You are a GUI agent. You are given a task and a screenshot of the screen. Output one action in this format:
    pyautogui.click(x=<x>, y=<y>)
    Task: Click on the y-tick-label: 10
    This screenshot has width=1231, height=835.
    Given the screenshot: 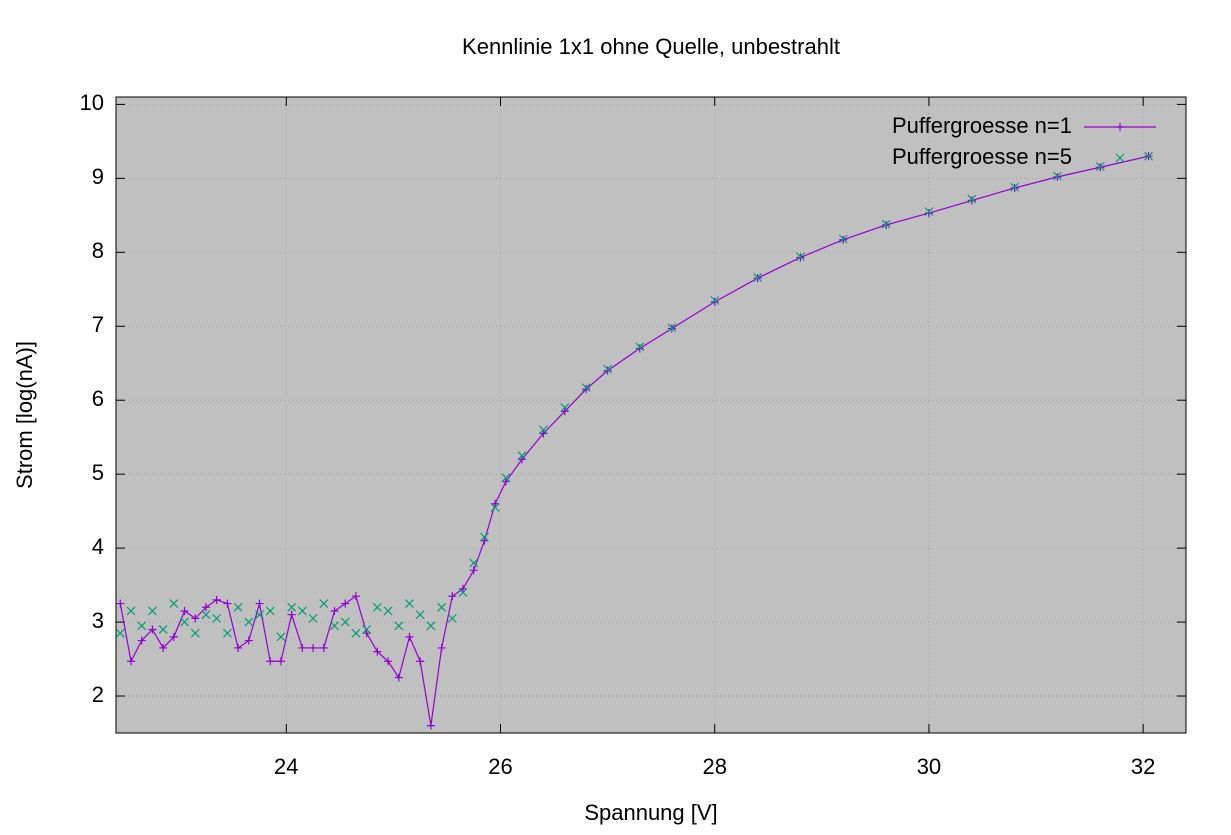 What is the action you would take?
    pyautogui.click(x=92, y=102)
    